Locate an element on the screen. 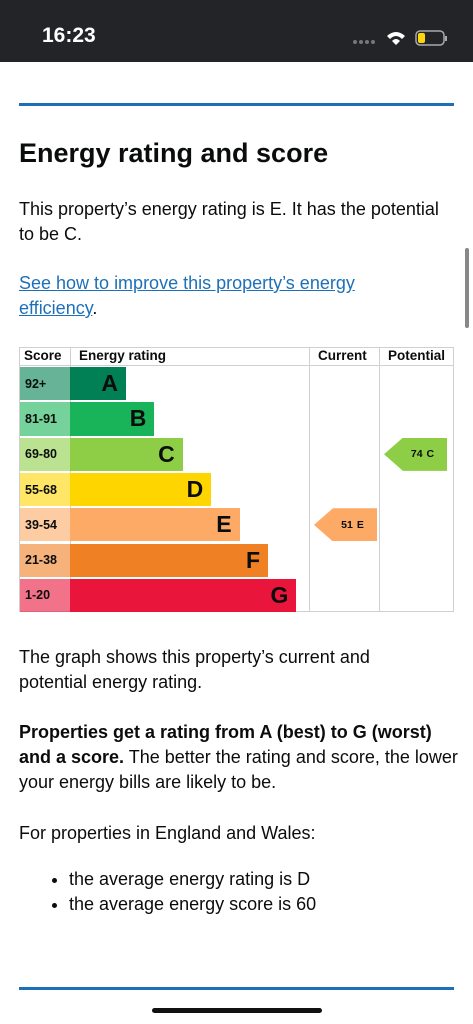 The width and height of the screenshot is (473, 1024). header-divider is located at coordinates (236, 365).